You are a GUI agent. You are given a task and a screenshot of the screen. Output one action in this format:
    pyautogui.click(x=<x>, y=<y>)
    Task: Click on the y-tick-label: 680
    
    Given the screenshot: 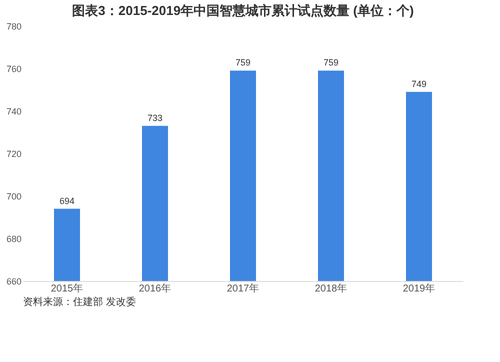 What is the action you would take?
    pyautogui.click(x=14, y=239)
    